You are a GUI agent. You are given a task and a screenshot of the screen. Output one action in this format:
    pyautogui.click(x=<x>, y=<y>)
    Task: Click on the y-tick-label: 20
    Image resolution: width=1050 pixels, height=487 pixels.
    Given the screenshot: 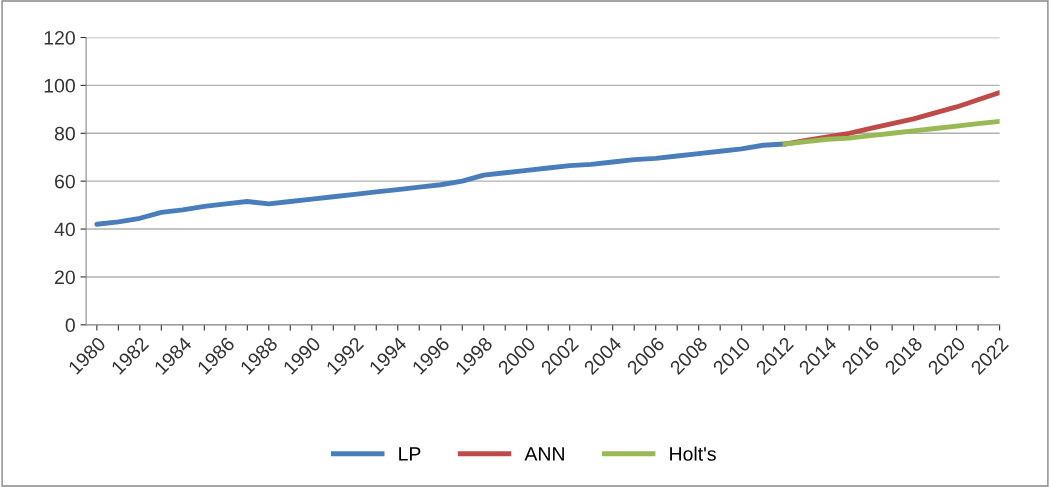 What is the action you would take?
    pyautogui.click(x=65, y=277)
    